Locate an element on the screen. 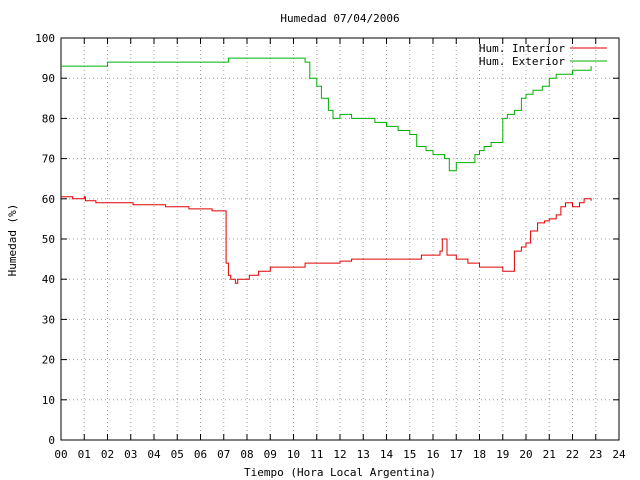 This screenshot has height=480, width=640. x-tick-label: 16 is located at coordinates (432, 454).